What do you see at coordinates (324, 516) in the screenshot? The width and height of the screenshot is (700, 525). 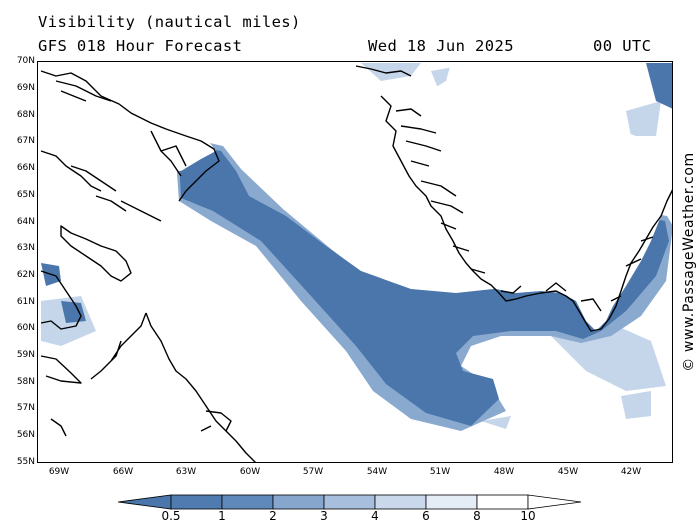 I see `legend-label: 3` at bounding box center [324, 516].